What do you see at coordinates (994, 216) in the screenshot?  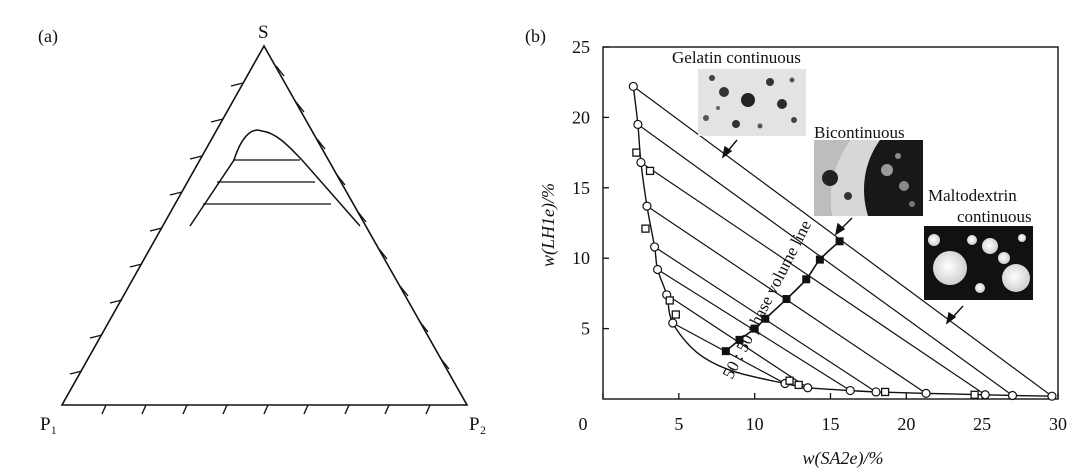 I see `annotation-continuous: continuous` at bounding box center [994, 216].